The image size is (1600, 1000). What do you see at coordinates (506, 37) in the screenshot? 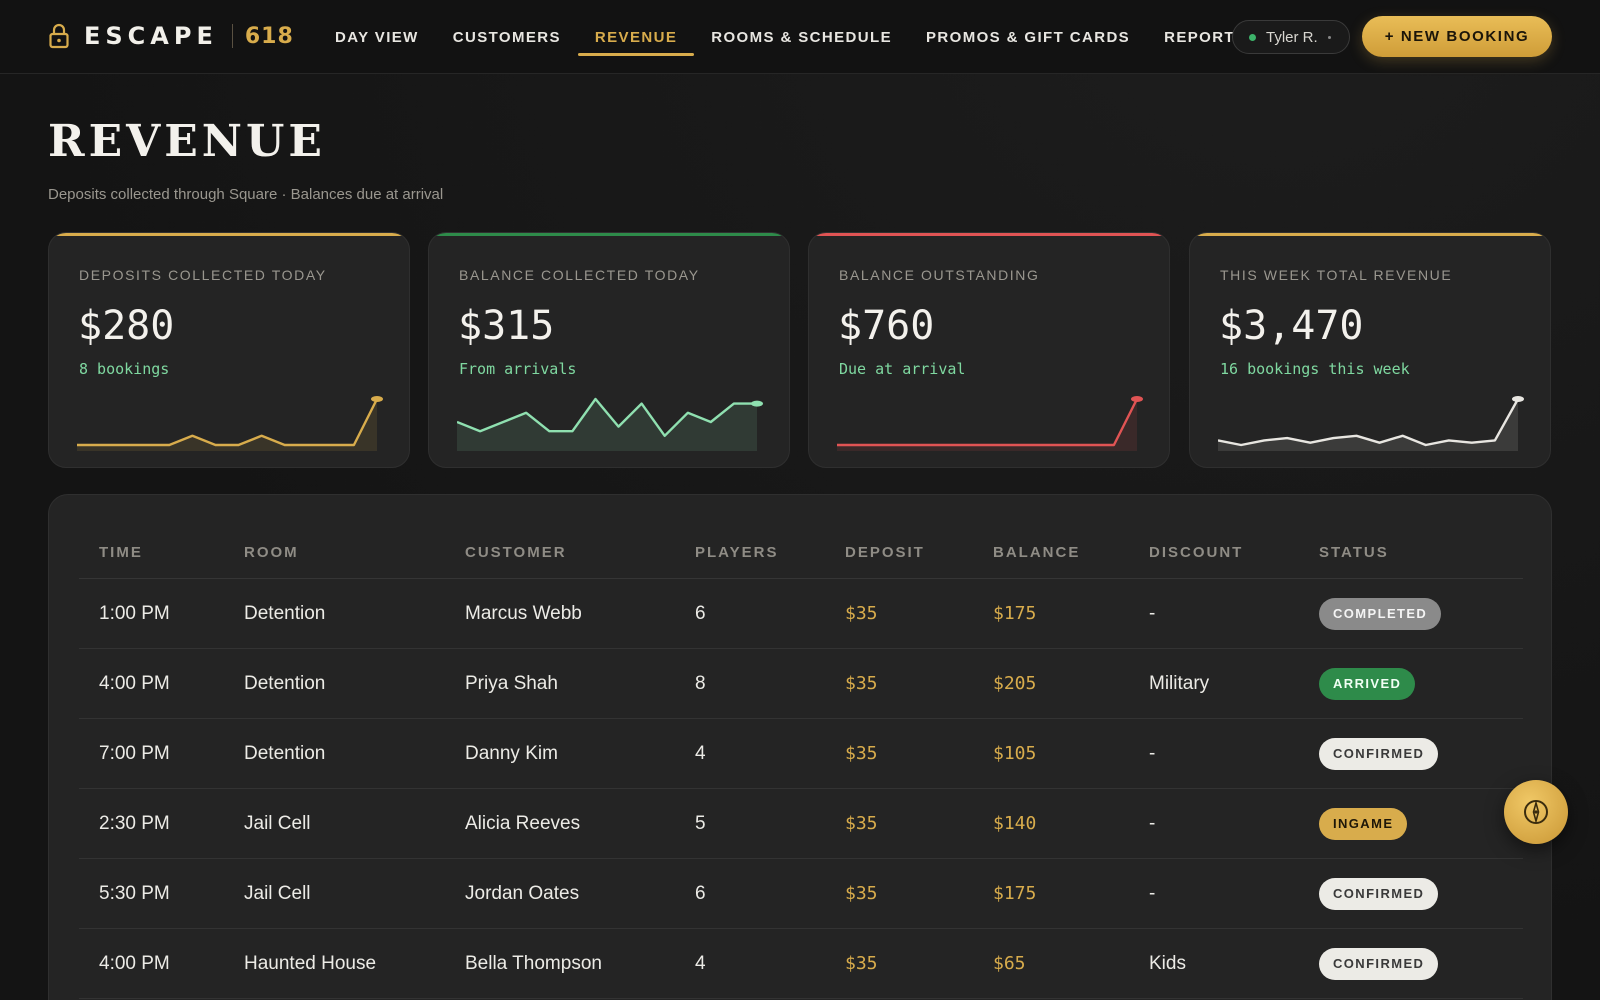
I see `nav-customers: CUSTOMERS` at bounding box center [506, 37].